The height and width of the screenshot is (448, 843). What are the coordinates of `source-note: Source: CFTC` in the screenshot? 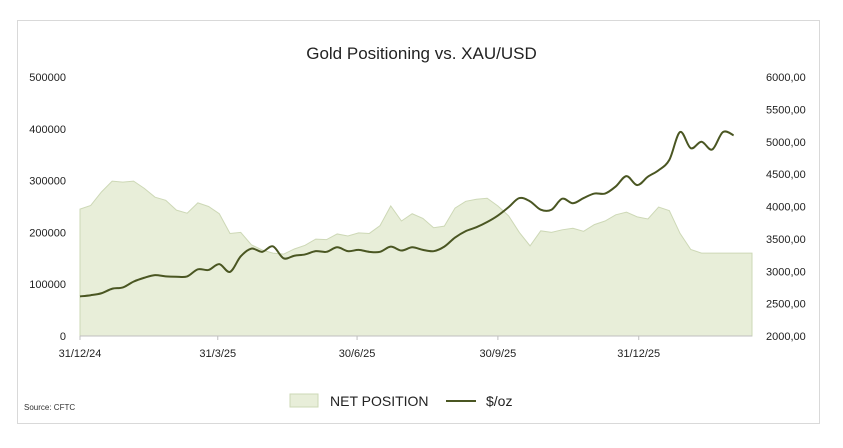 It's located at (50, 407).